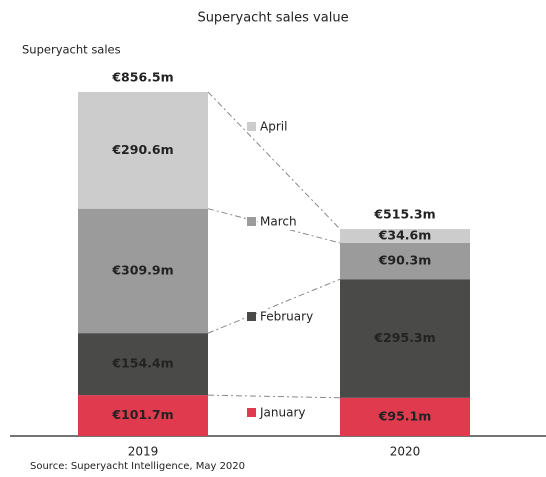  I want to click on value-label: €95.1m, so click(405, 415).